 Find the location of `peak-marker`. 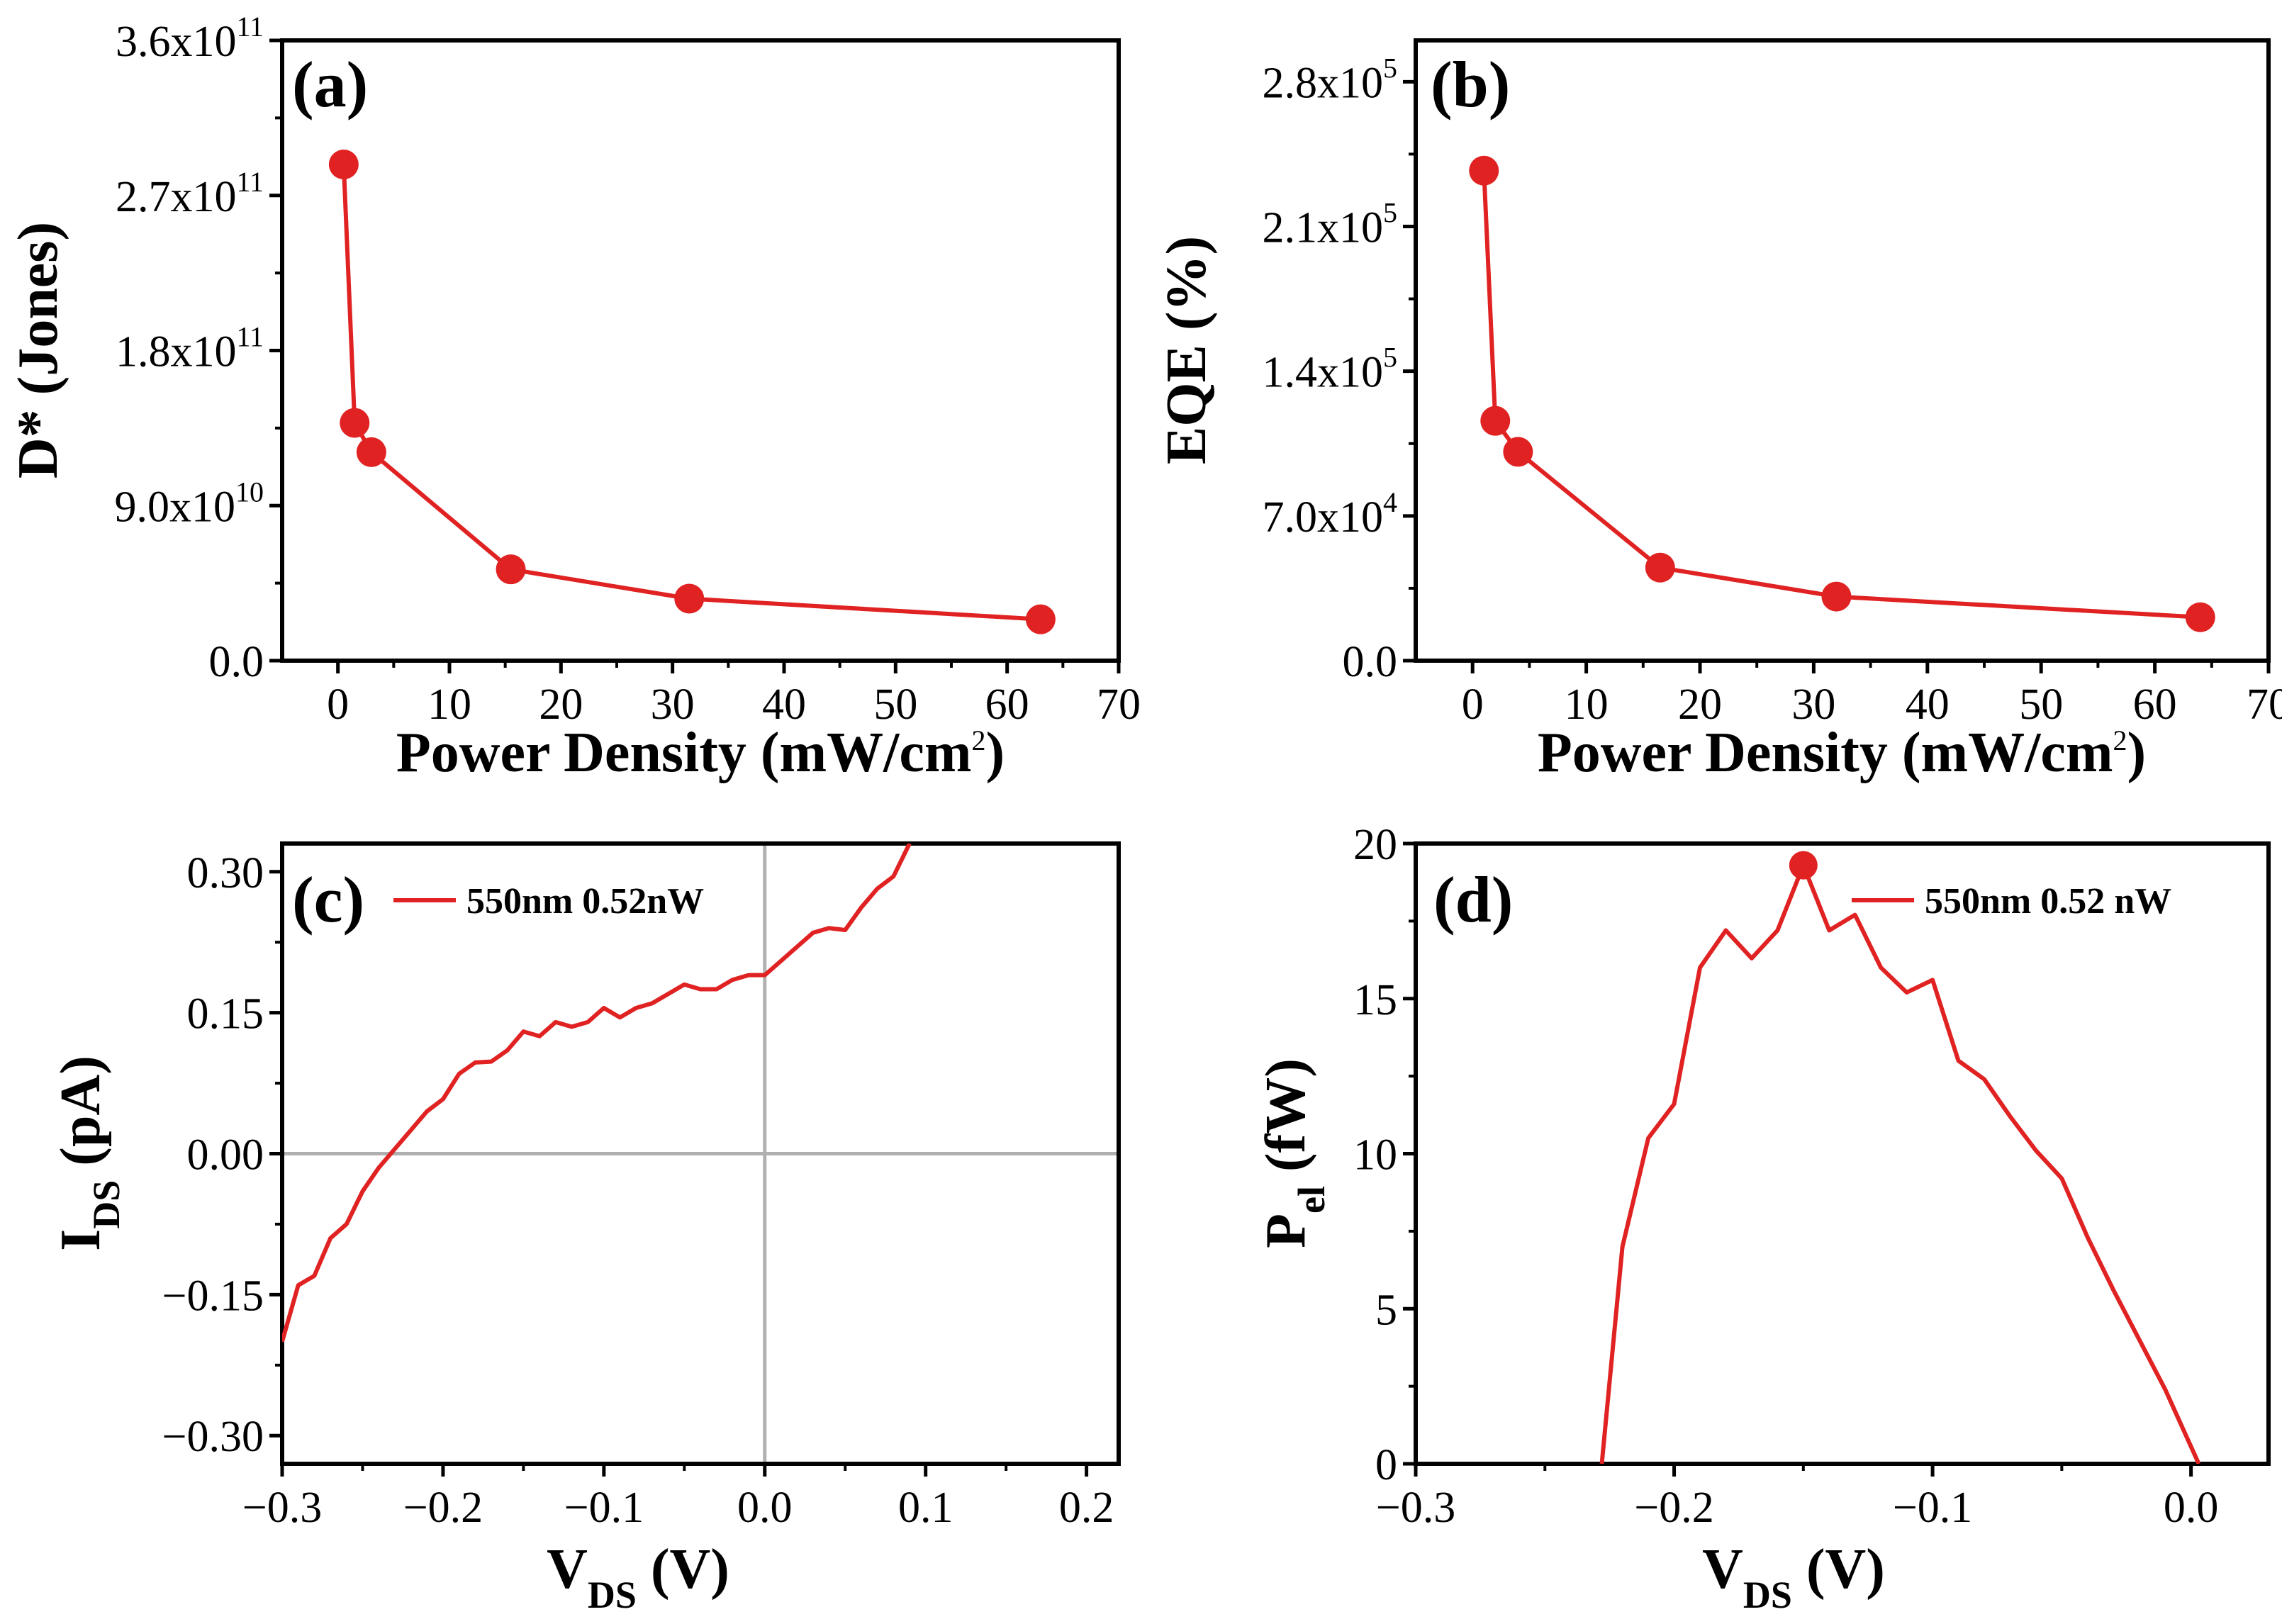

peak-marker is located at coordinates (1803, 866).